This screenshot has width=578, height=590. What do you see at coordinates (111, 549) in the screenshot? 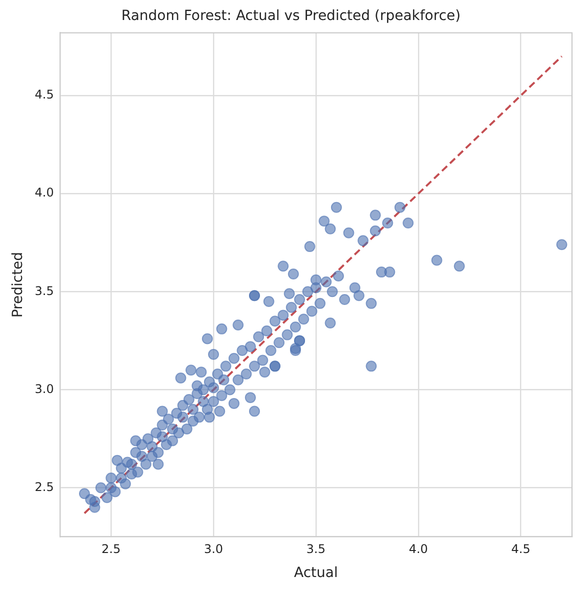
I see `x-tick-label: 2.5` at bounding box center [111, 549].